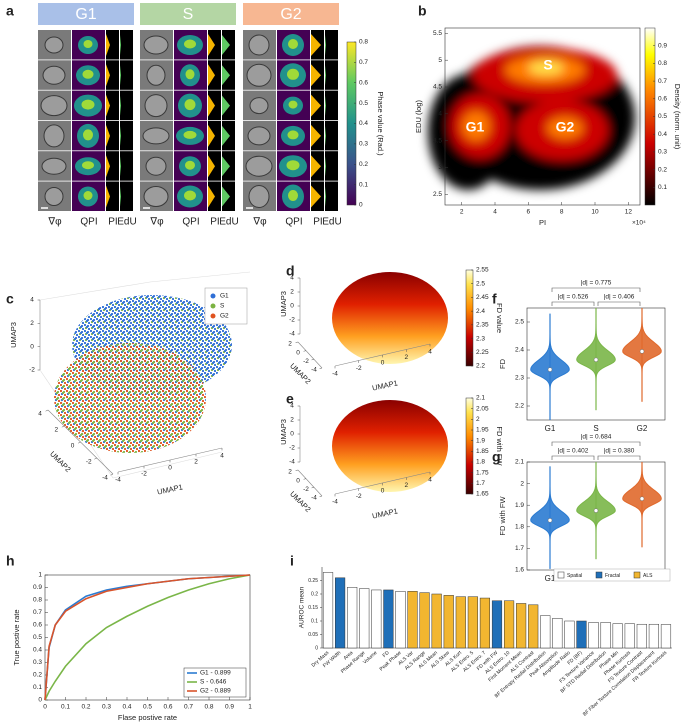 This screenshot has height=728, width=682. I want to click on colorbar-tick-label: 0.1, so click(662, 187).